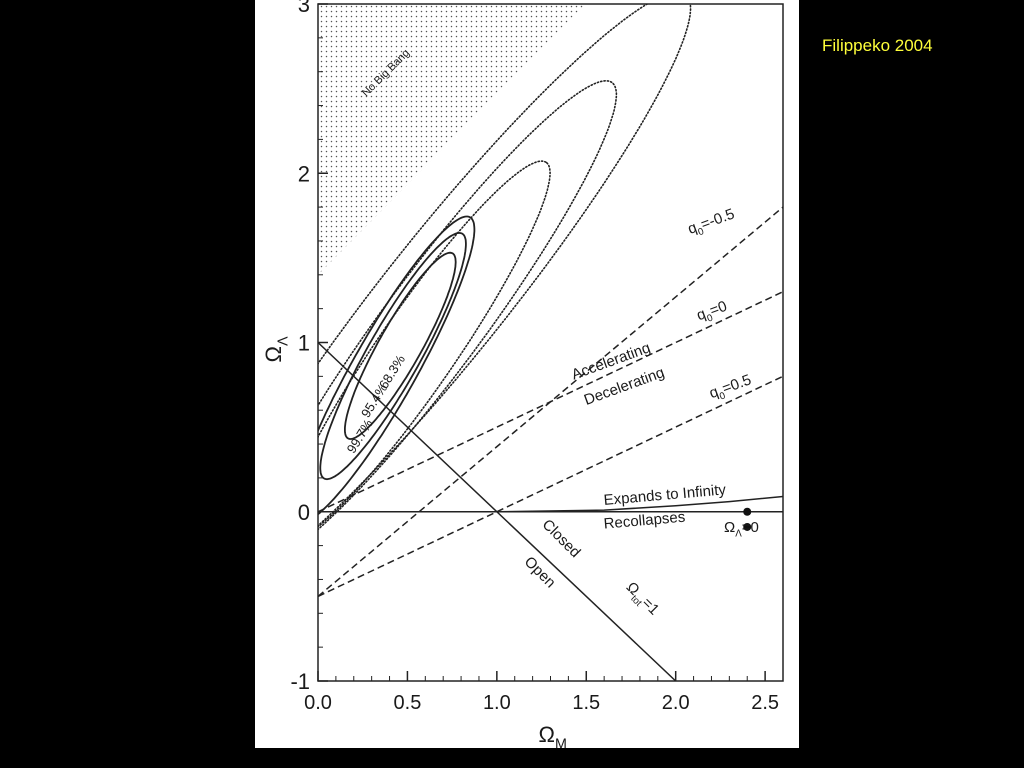 The width and height of the screenshot is (1024, 768). I want to click on no-big-bang-dots, so click(452, 139).